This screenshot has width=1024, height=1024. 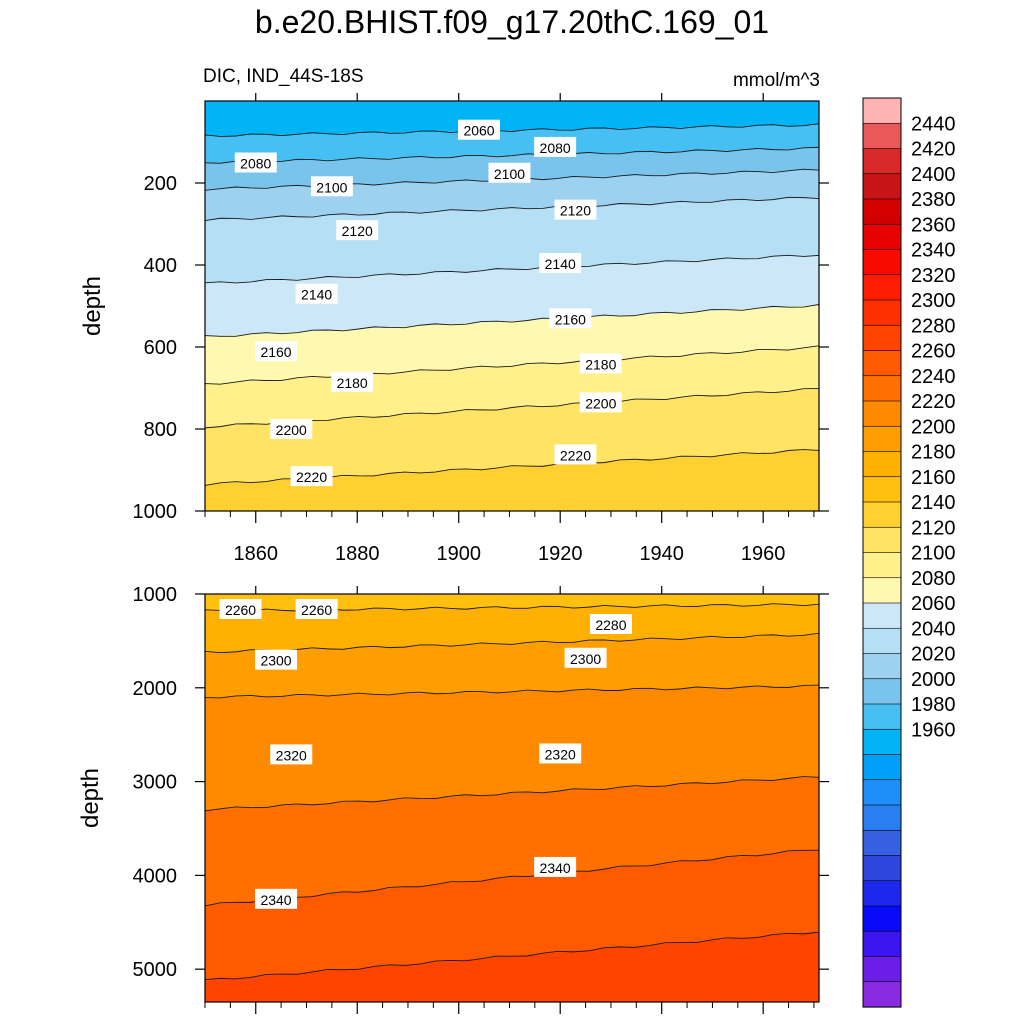 I want to click on top-contour-label: 2080, so click(x=255, y=162).